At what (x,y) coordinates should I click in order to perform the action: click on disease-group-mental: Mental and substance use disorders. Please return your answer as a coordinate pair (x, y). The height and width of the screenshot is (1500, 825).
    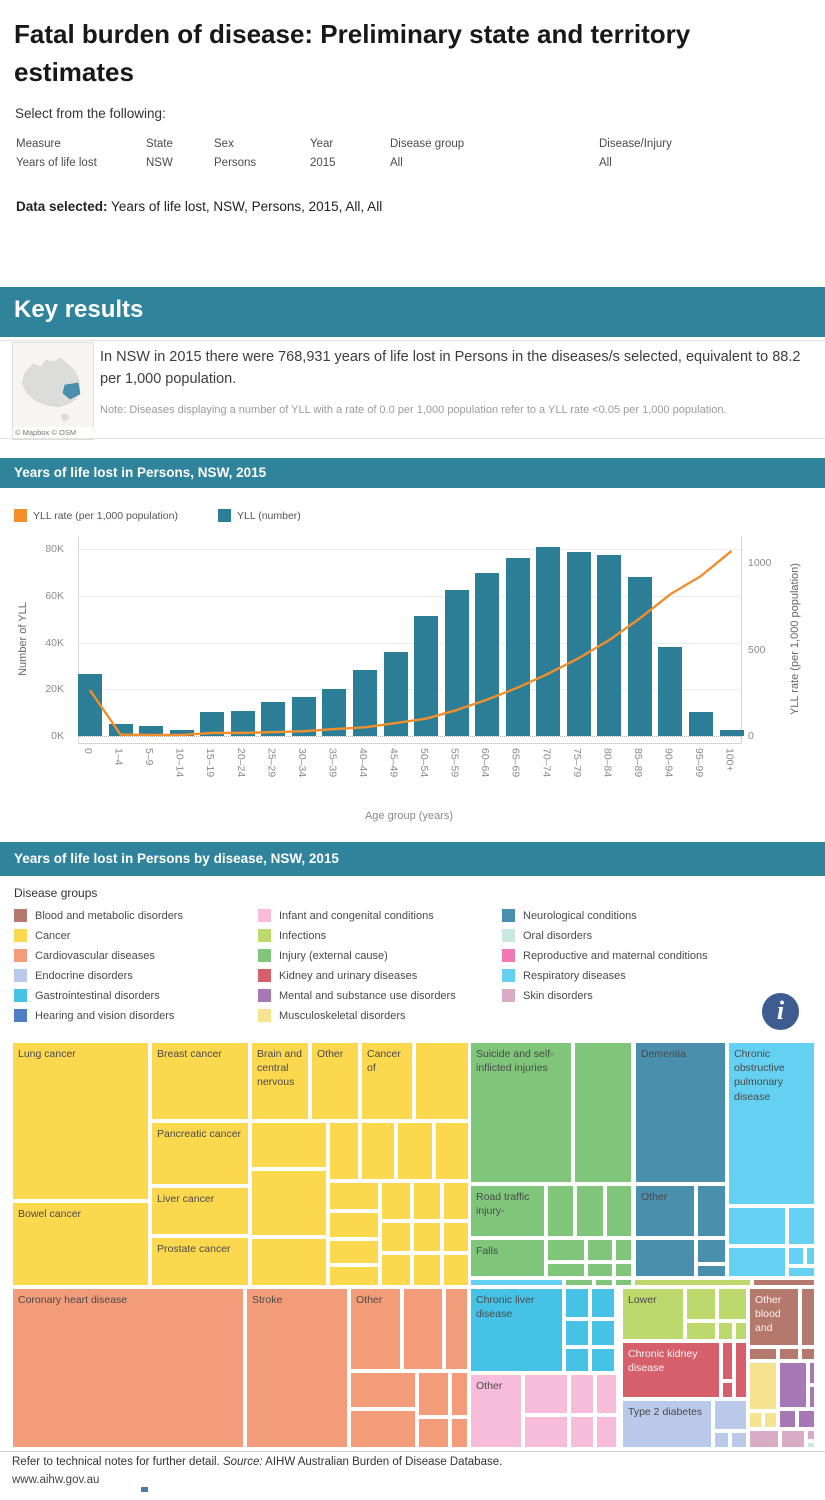
    Looking at the image, I should click on (357, 995).